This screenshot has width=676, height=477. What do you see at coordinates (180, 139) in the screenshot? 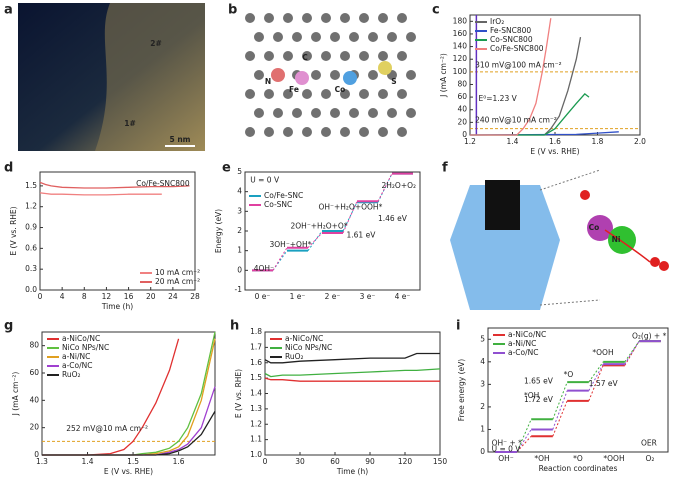
I see `image-label: 5 nm` at bounding box center [180, 139].